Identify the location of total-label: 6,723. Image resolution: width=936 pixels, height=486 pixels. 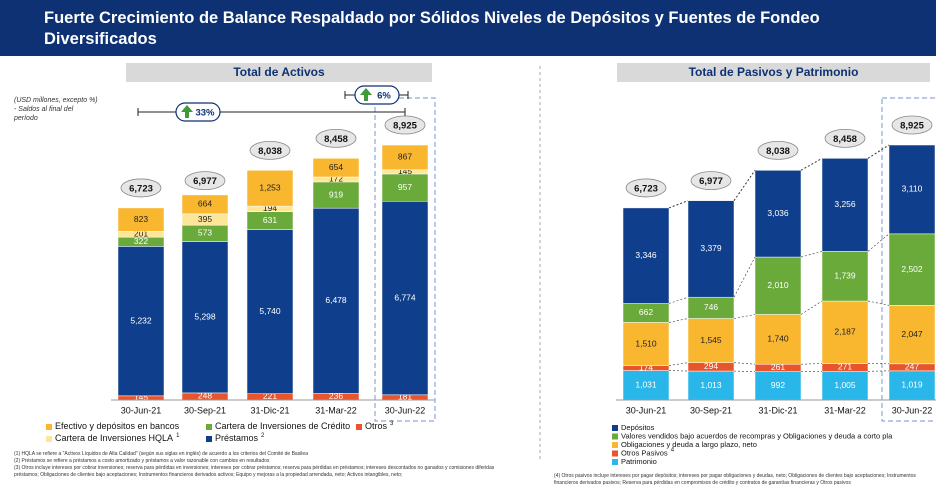
(141, 188).